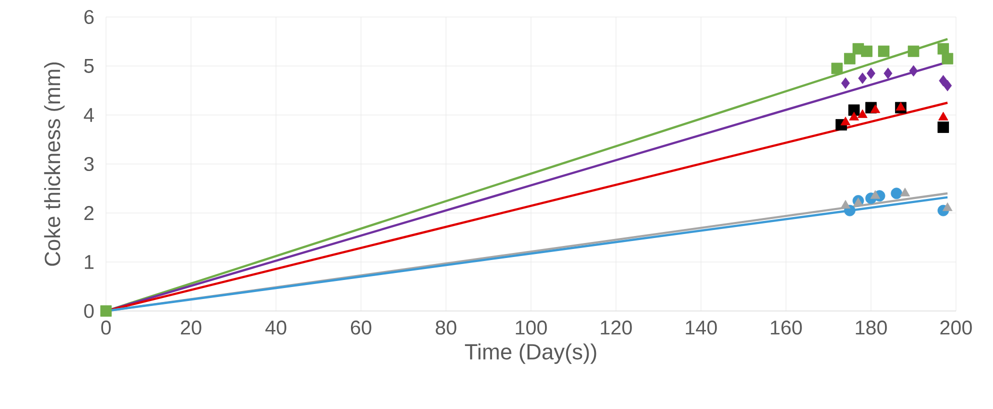 The width and height of the screenshot is (993, 409). Describe the element at coordinates (89, 311) in the screenshot. I see `y-tick-label: 0` at that location.